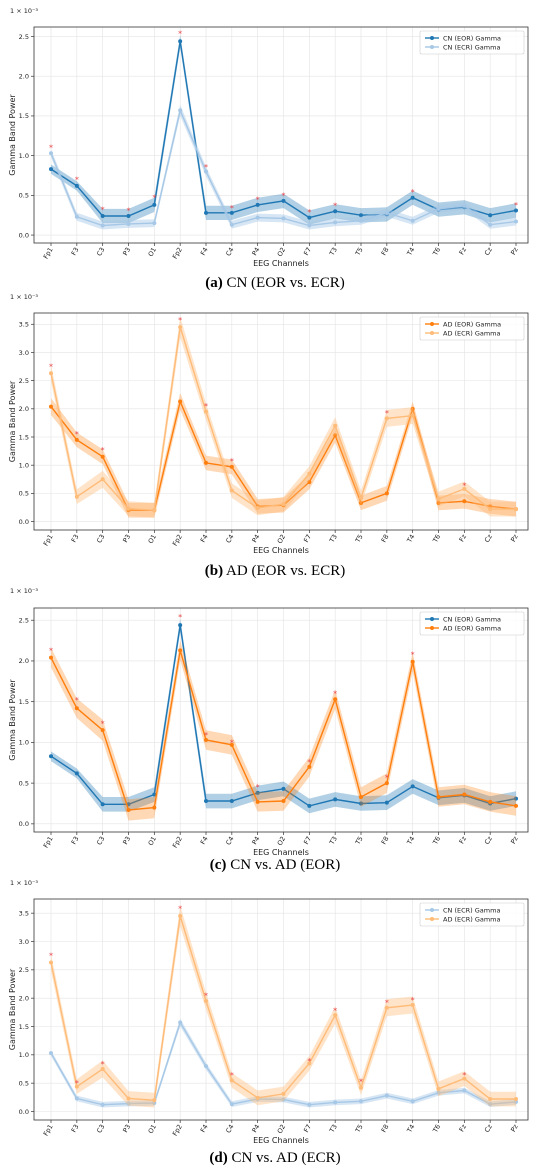 The width and height of the screenshot is (550, 1175). I want to click on x-tick-label: C4, so click(229, 539).